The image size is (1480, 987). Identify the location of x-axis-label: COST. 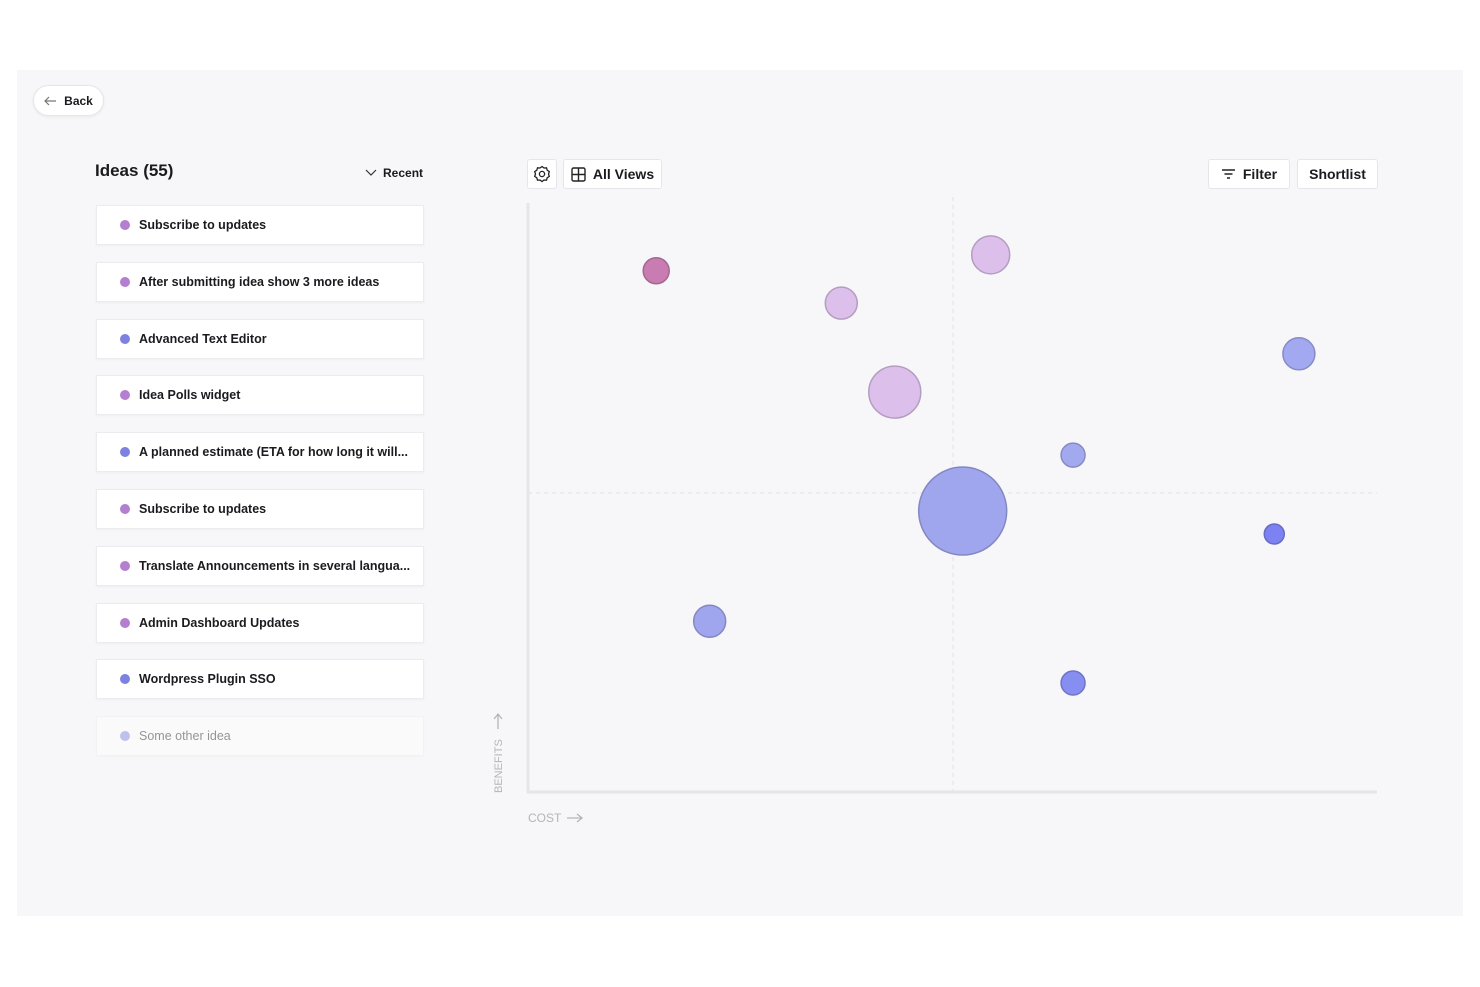
(545, 818).